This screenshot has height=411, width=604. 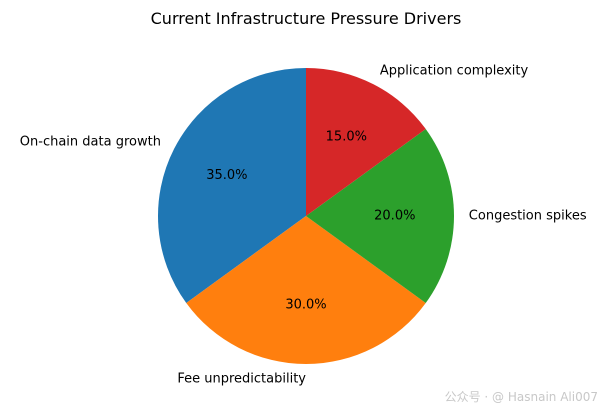 I want to click on pie-category-label-3: Congestion spikes, so click(x=528, y=216).